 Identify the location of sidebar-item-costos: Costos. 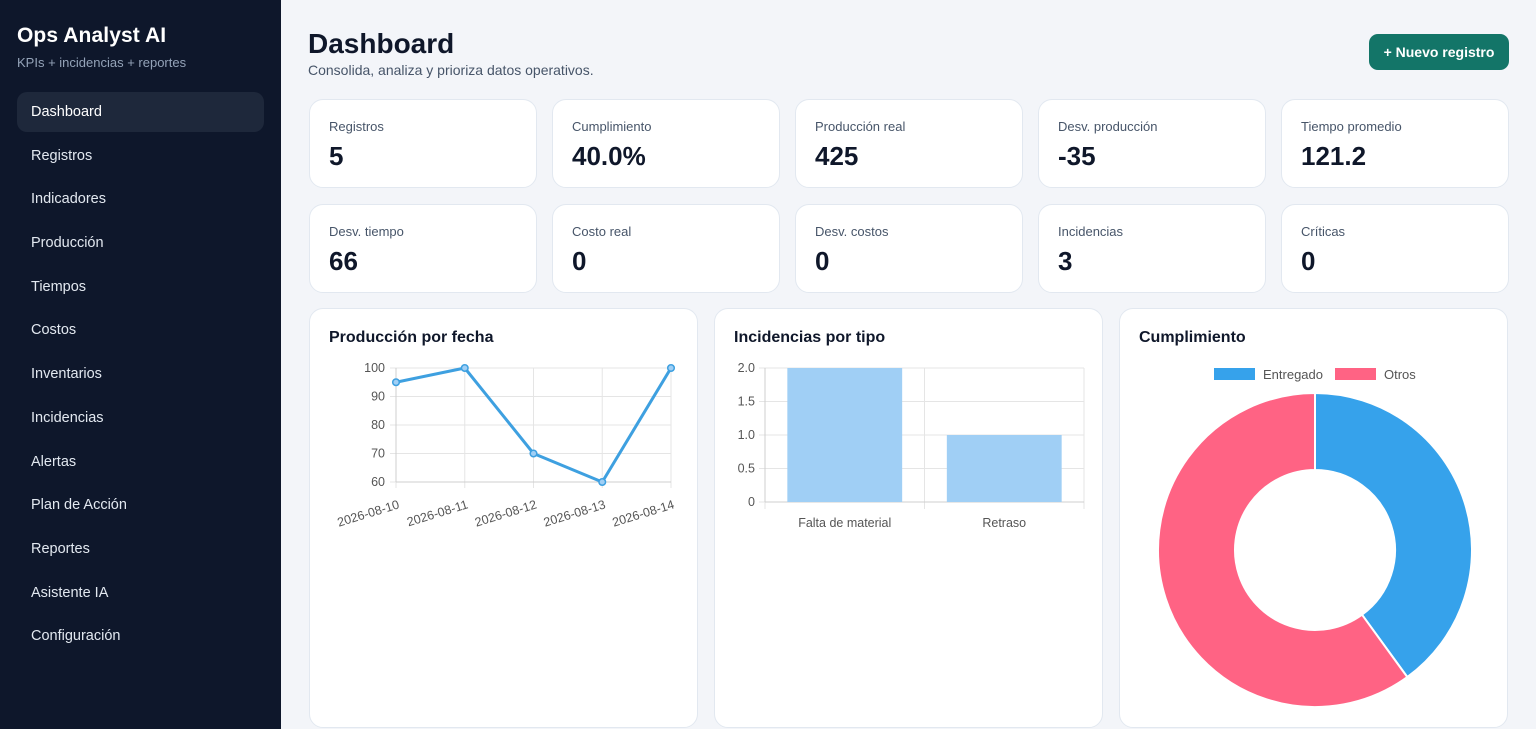
(54, 330).